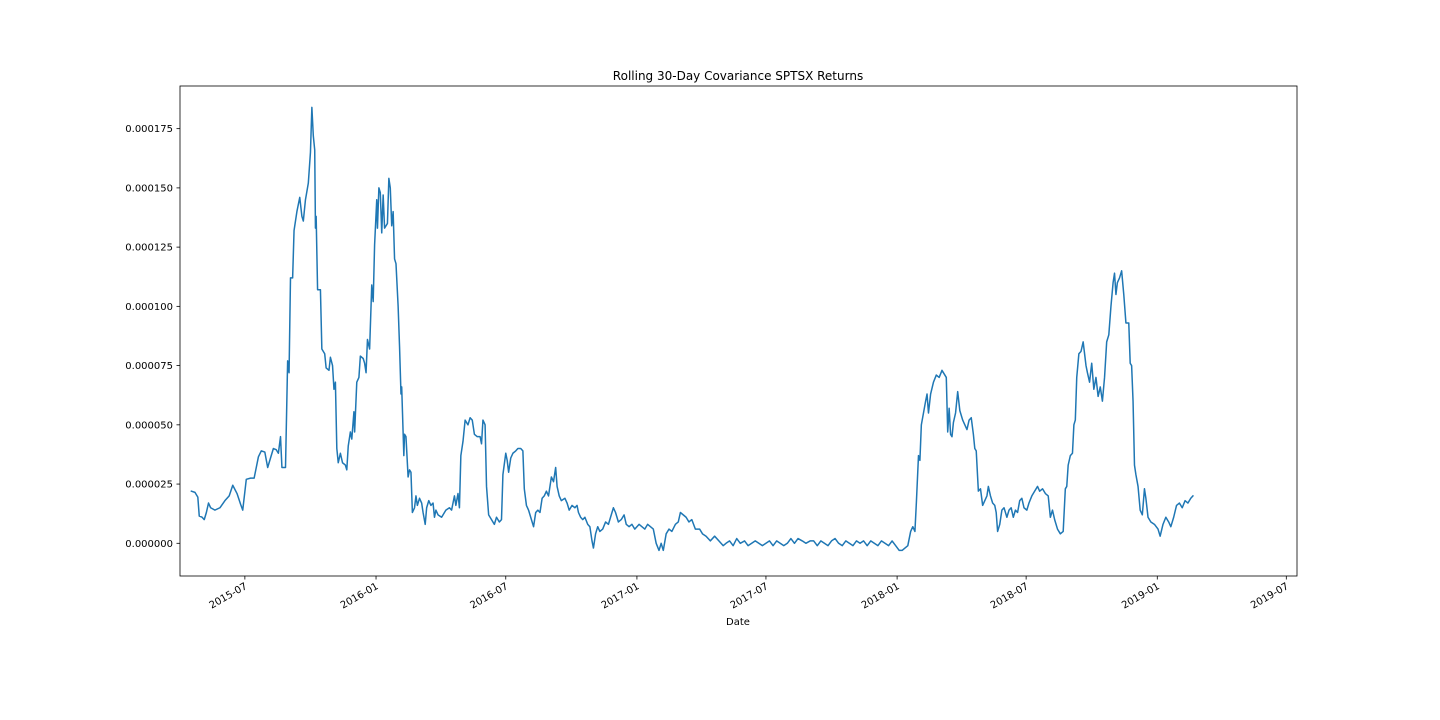  What do you see at coordinates (149, 307) in the screenshot?
I see `y-tick-label: 0.000100` at bounding box center [149, 307].